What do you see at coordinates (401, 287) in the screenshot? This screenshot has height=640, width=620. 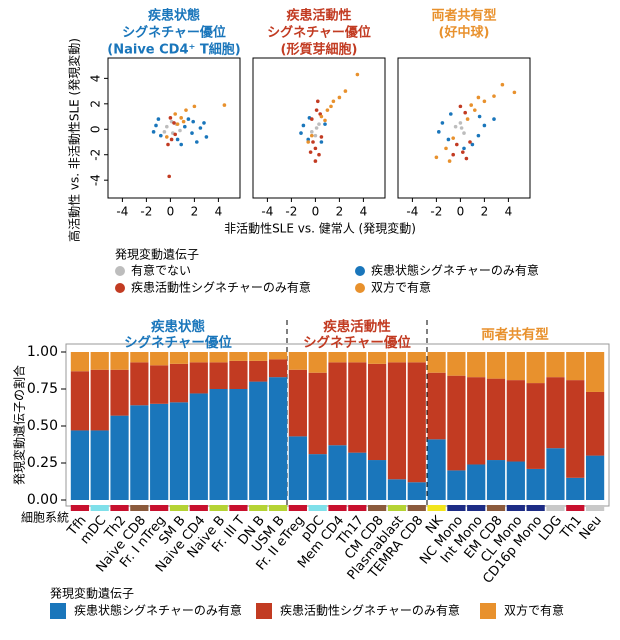 I see `legend-label: 双方で有意` at bounding box center [401, 287].